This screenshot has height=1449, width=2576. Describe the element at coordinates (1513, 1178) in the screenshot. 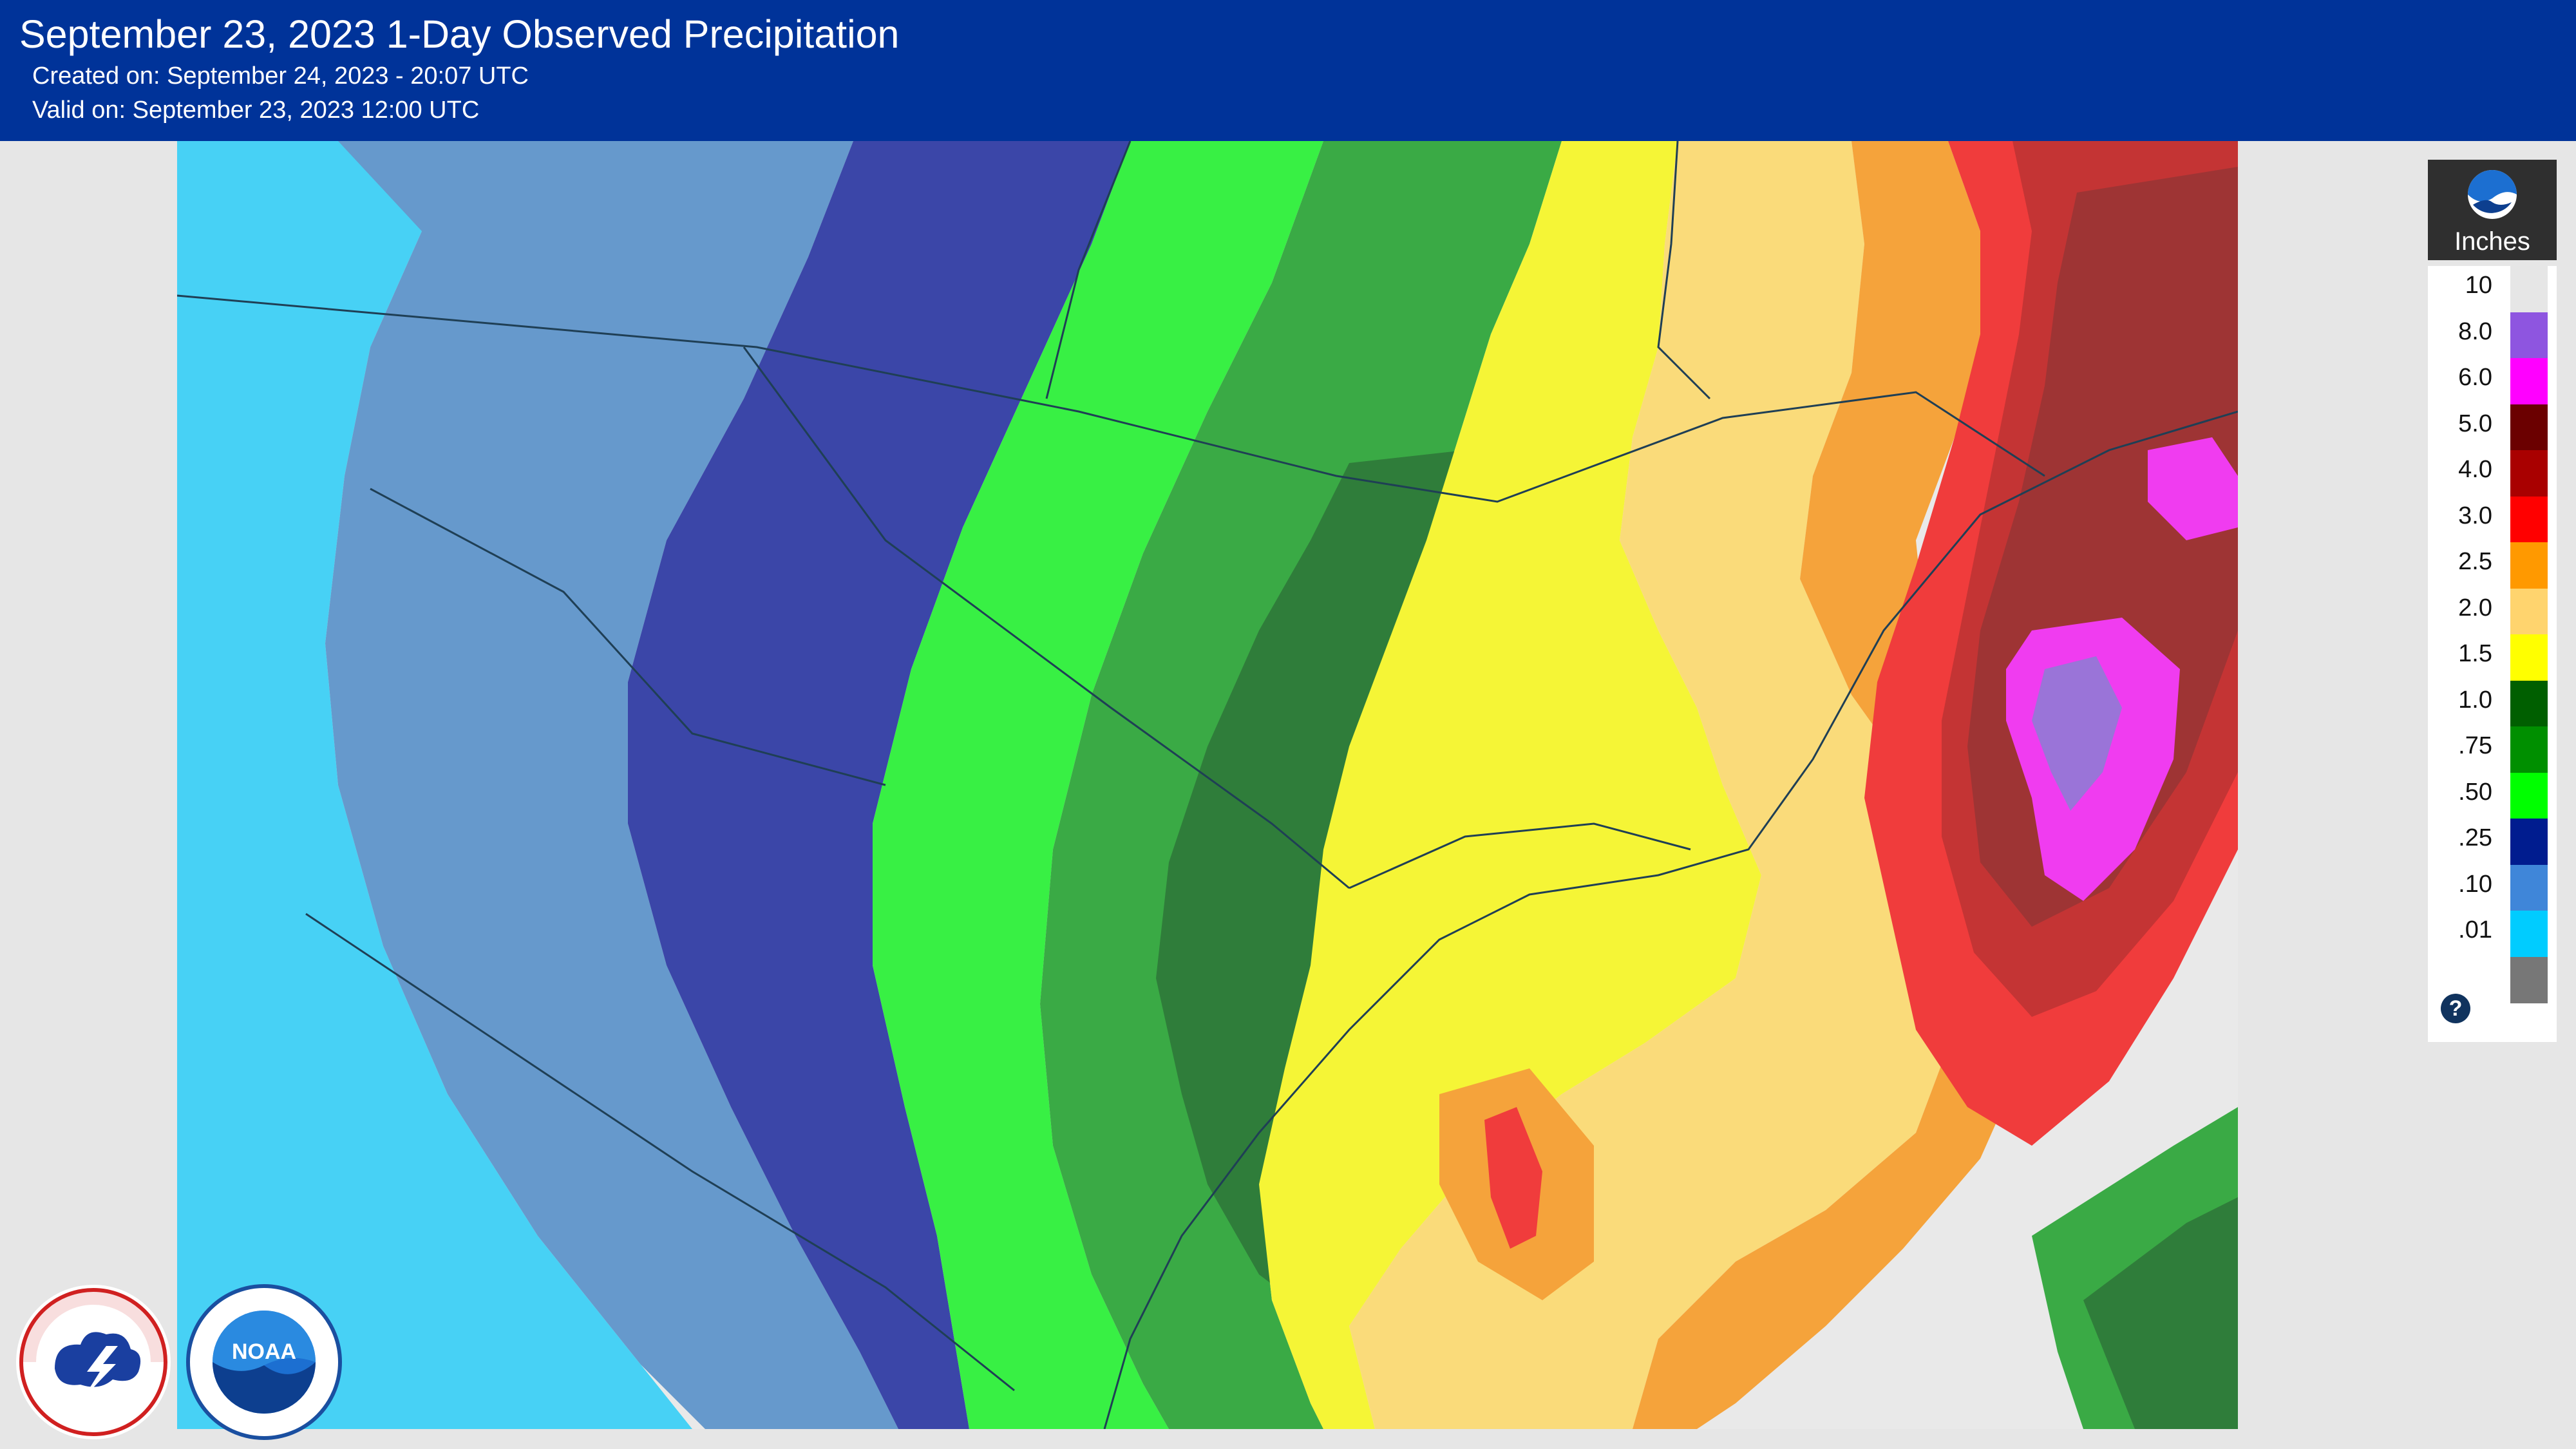

I see `band-red-south` at that location.